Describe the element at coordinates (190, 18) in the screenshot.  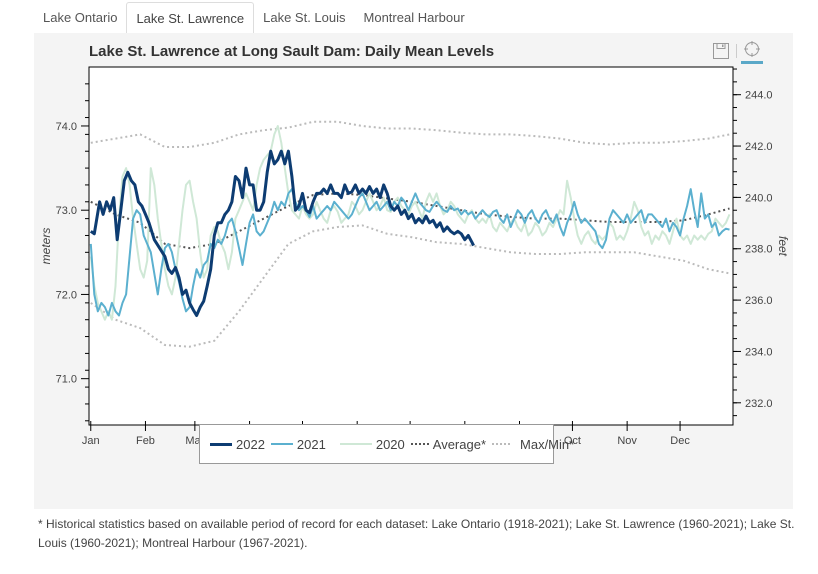
I see `tab-lake-st-lawrence: Lake St. Lawrence` at that location.